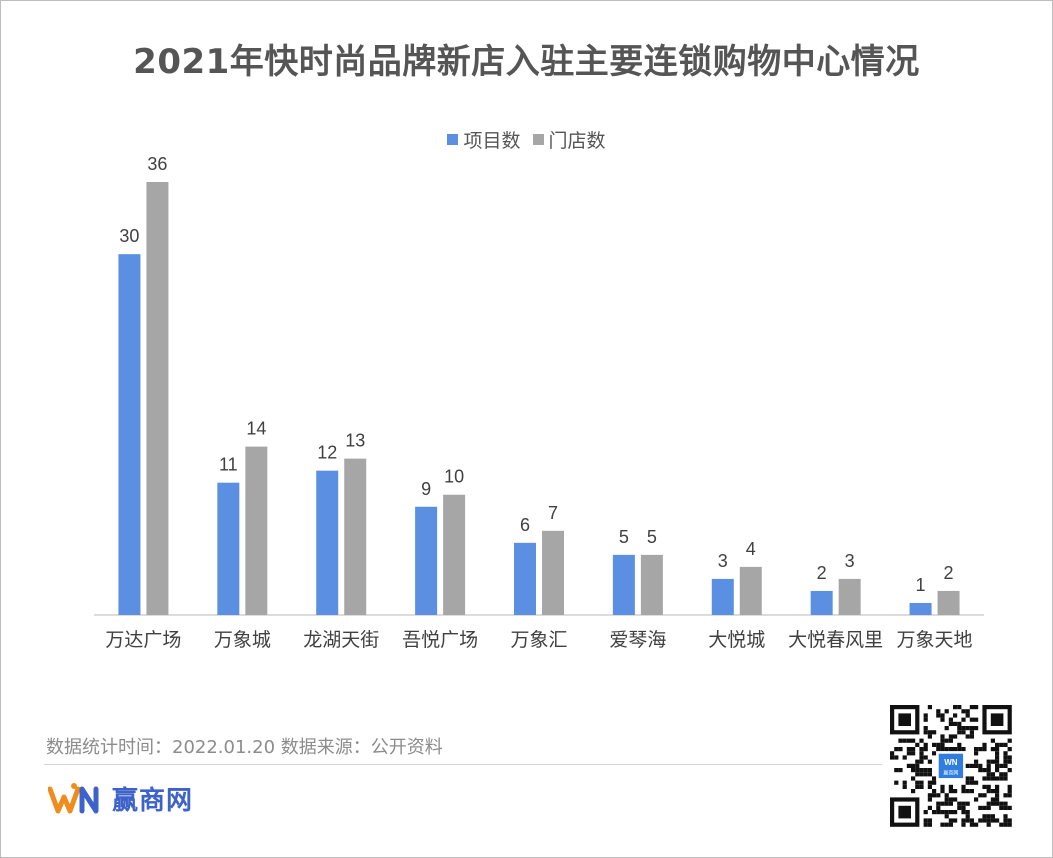 Image resolution: width=1053 pixels, height=858 pixels. What do you see at coordinates (736, 640) in the screenshot?
I see `x-tick-label-6: 大悦城` at bounding box center [736, 640].